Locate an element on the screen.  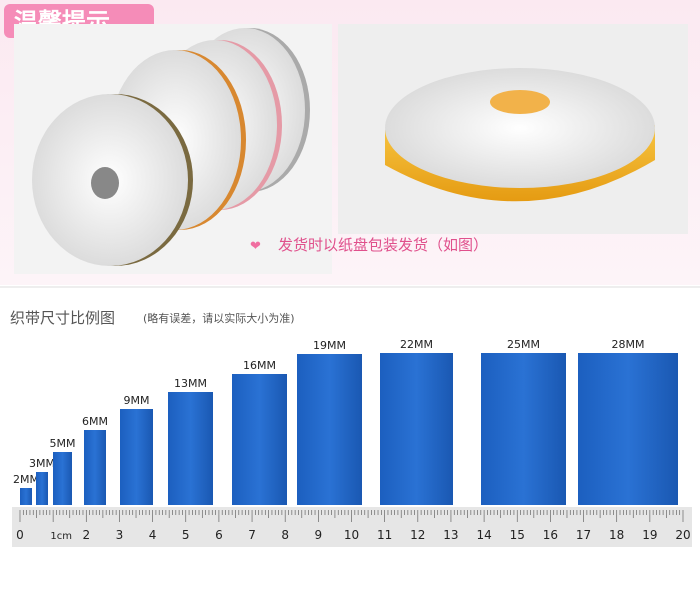
ruler-label: 16 is located at coordinates (550, 535).